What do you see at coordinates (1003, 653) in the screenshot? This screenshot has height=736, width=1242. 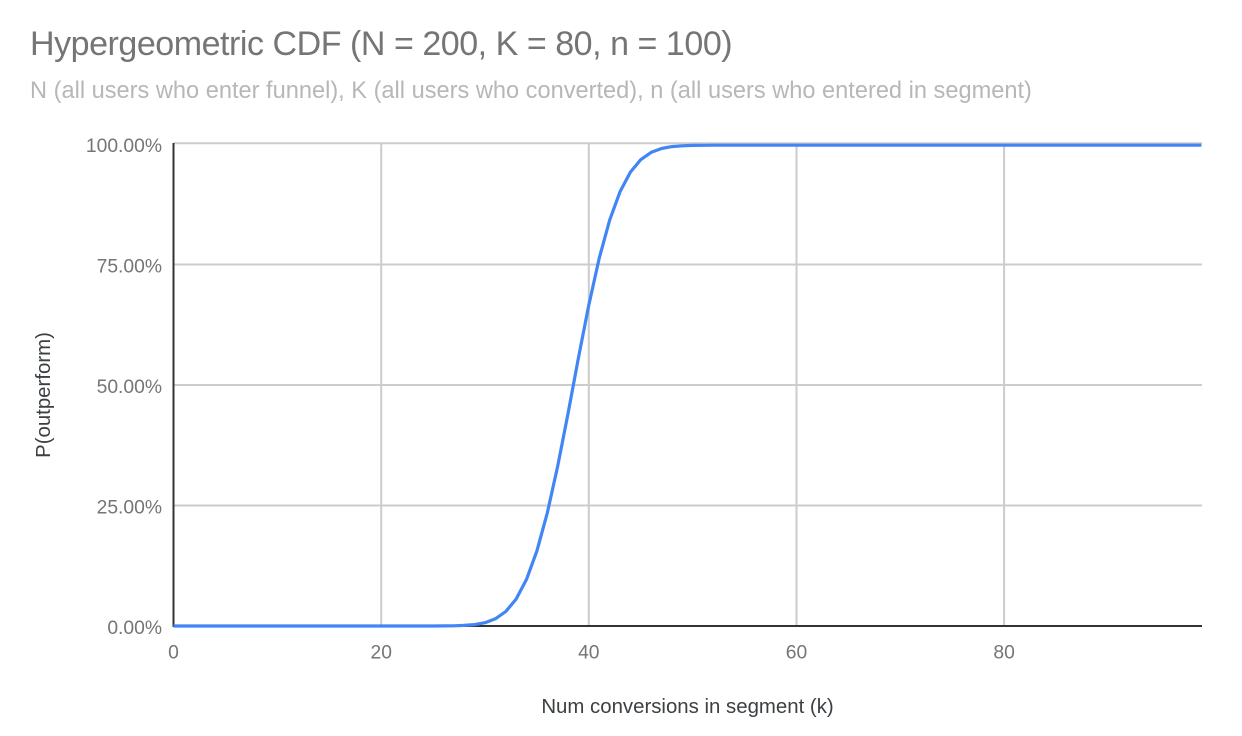 I see `svg-text: 80` at bounding box center [1003, 653].